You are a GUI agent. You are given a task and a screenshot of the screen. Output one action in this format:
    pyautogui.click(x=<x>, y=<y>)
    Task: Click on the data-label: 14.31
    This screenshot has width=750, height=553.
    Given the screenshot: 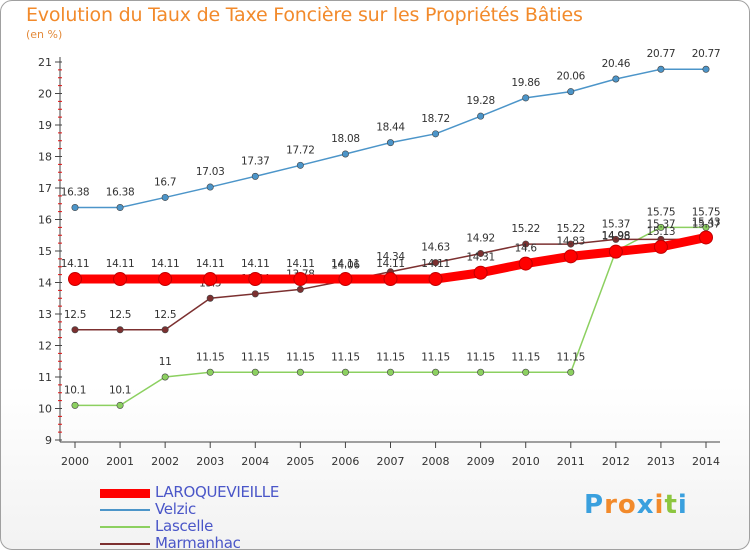 What is the action you would take?
    pyautogui.click(x=480, y=258)
    